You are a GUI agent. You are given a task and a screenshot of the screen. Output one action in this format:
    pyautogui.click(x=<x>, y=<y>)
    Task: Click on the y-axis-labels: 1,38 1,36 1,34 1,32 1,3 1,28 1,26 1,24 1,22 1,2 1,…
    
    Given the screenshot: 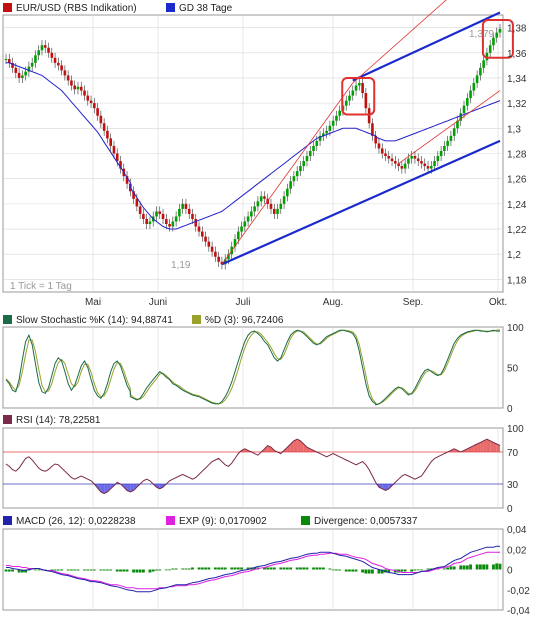 What is the action you would take?
    pyautogui.click(x=518, y=320)
    